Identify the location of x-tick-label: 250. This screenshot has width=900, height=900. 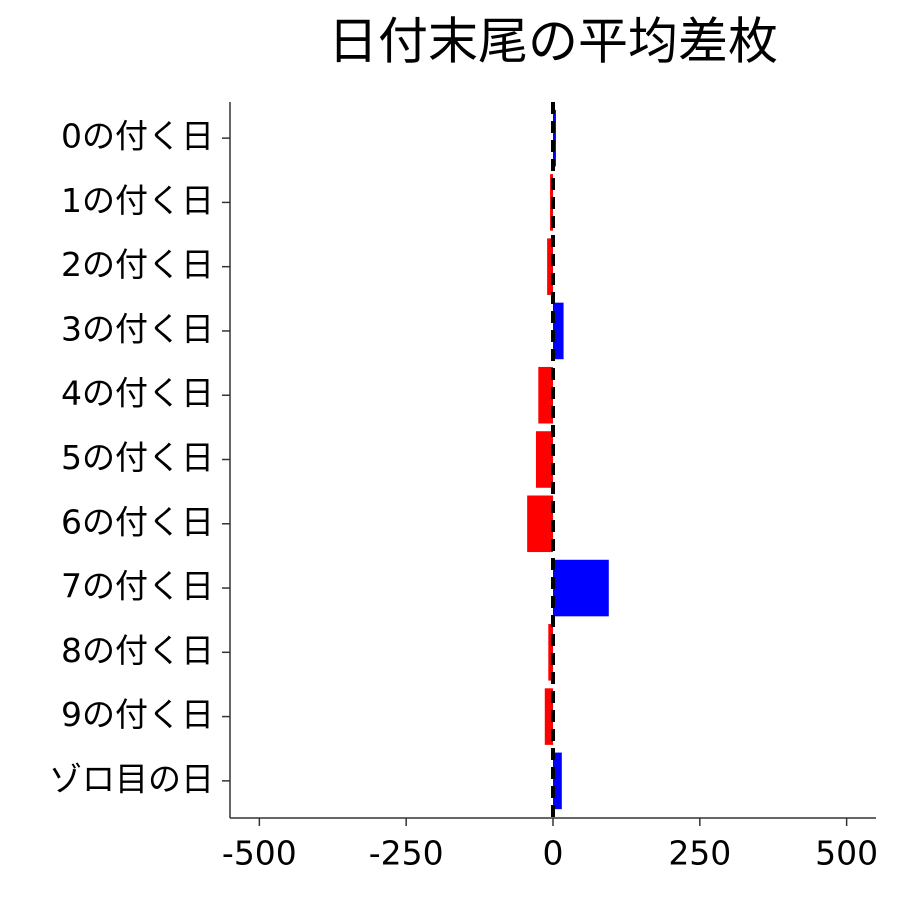
(699, 853).